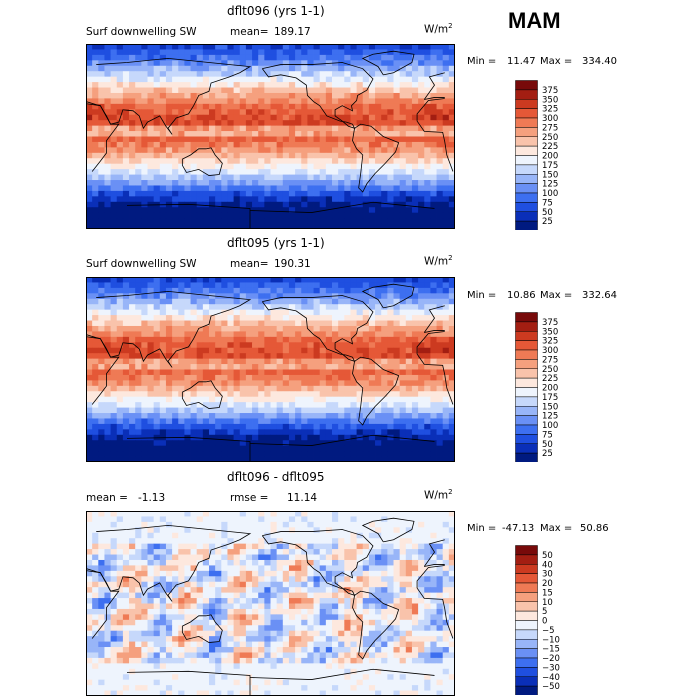 Image resolution: width=700 pixels, height=700 pixels. What do you see at coordinates (482, 61) in the screenshot?
I see `panel-1-min-label: Min =` at bounding box center [482, 61].